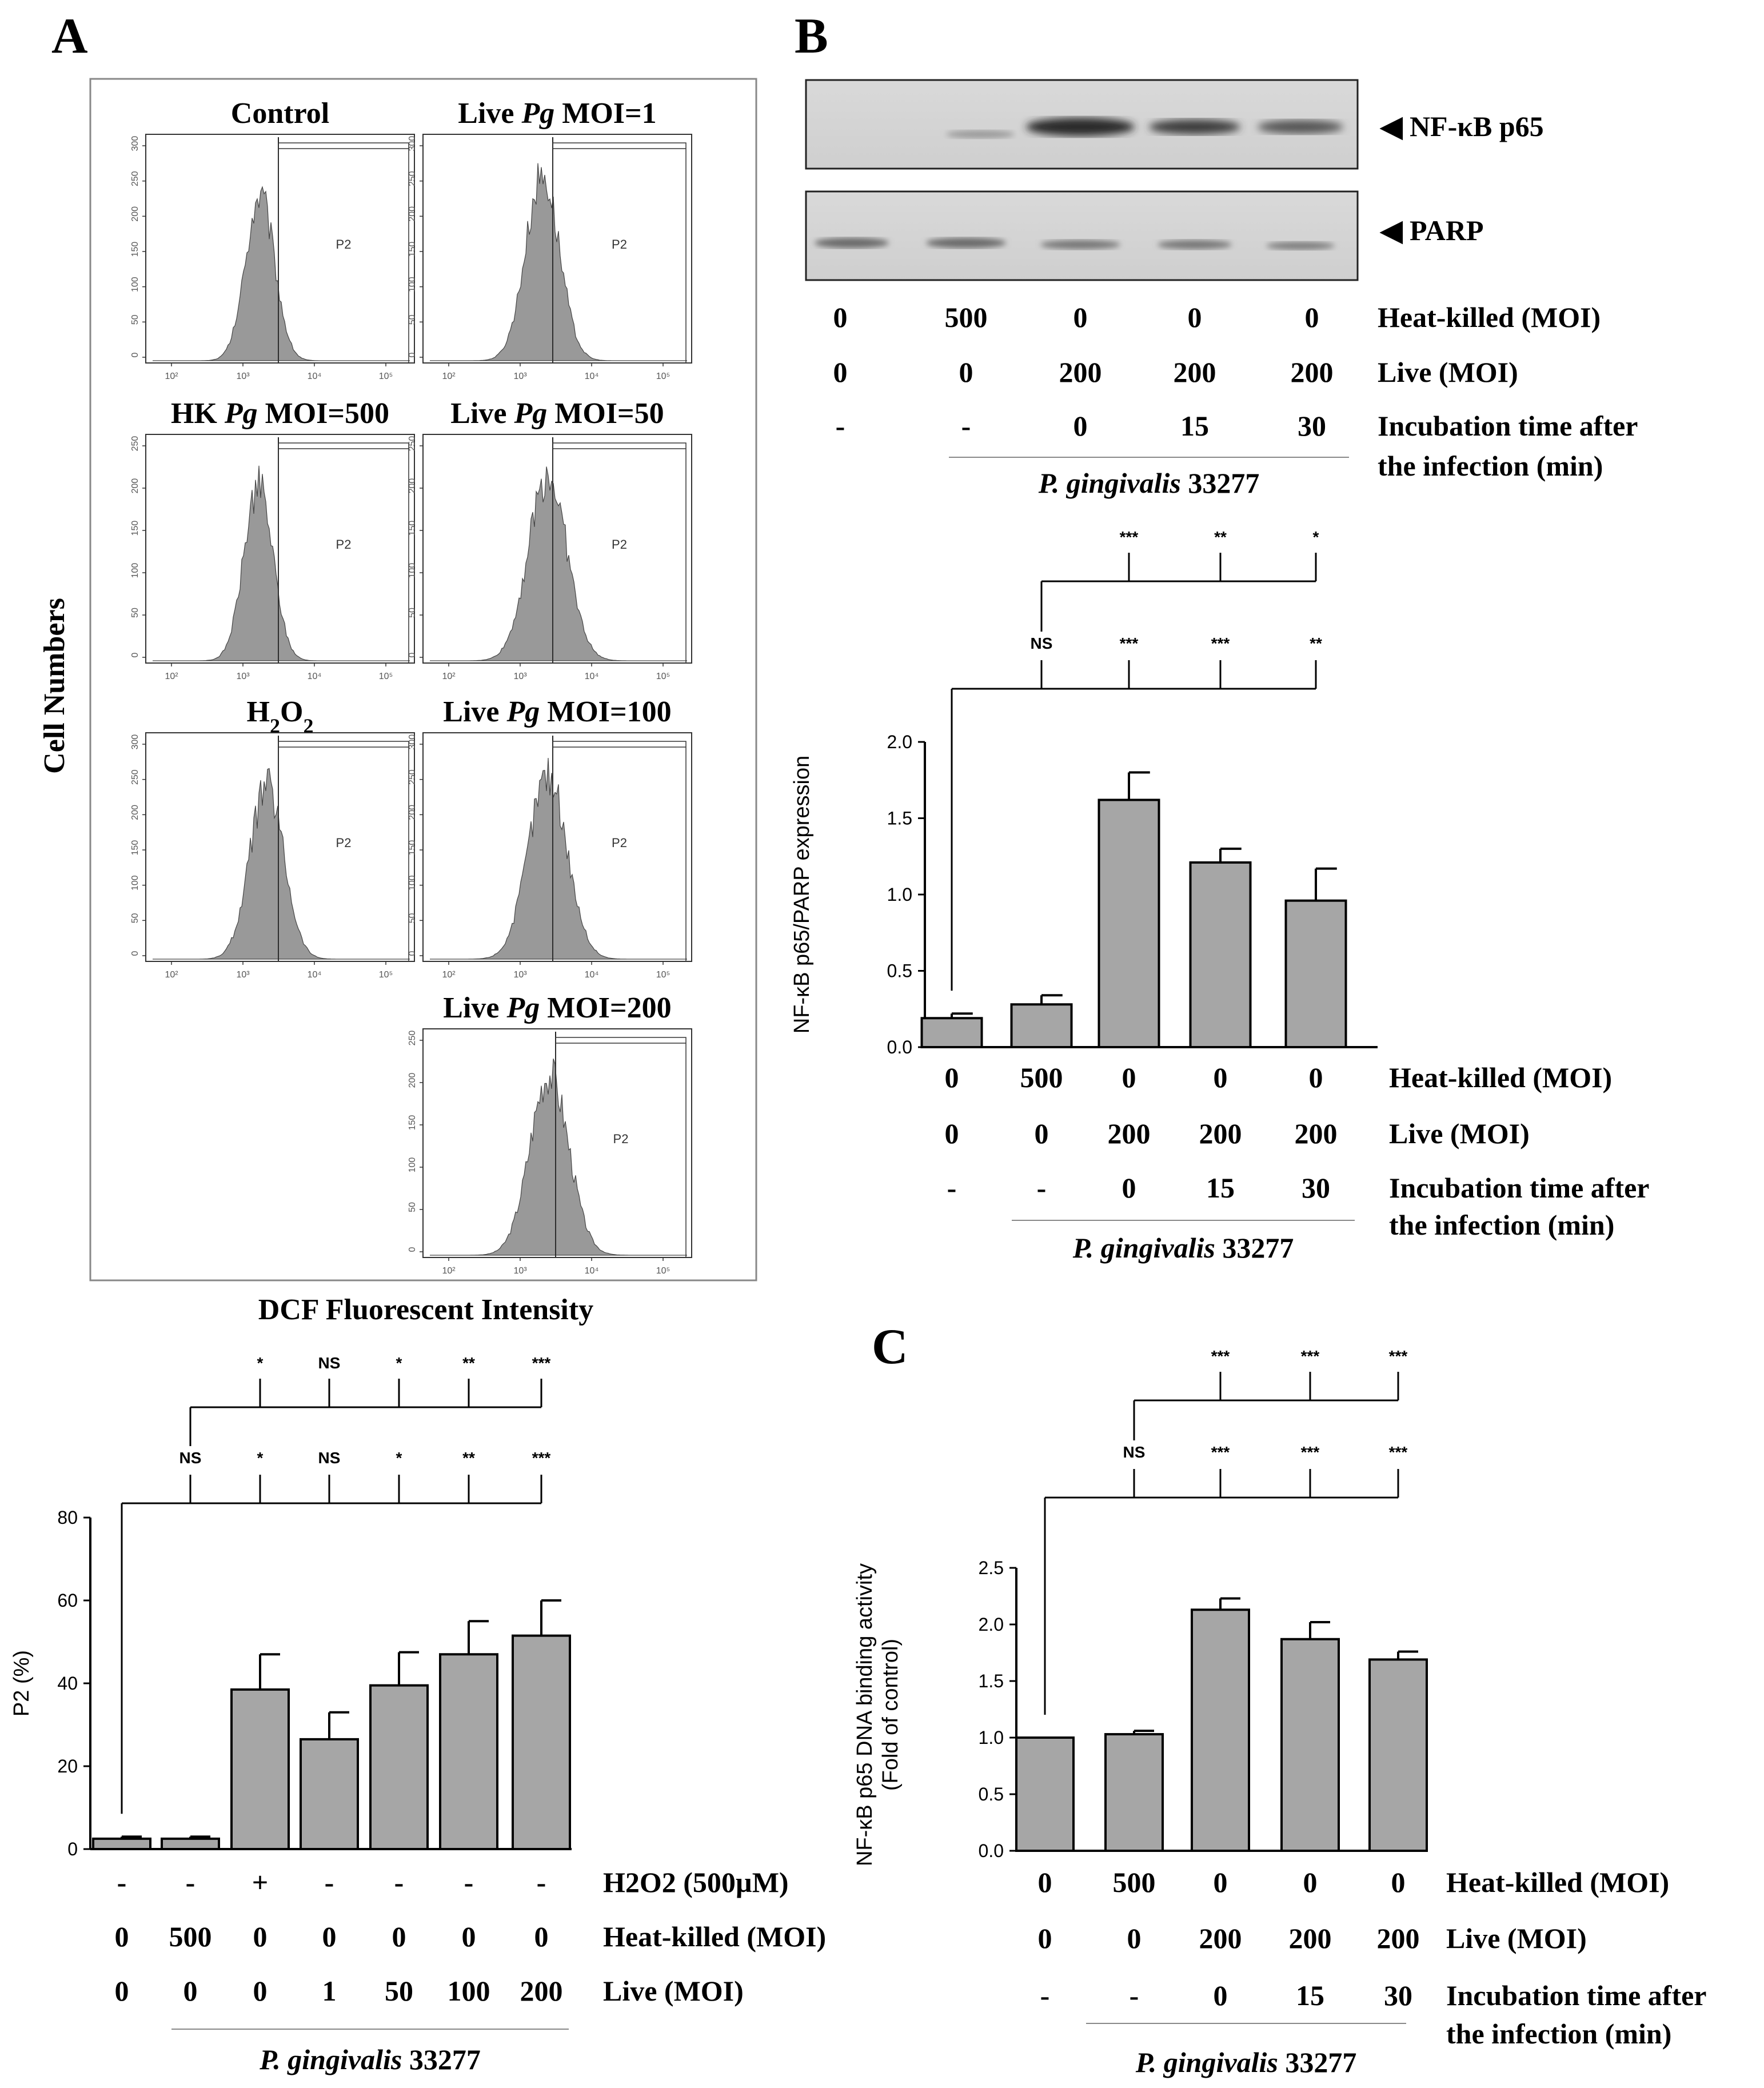 The width and height of the screenshot is (1764, 2088). What do you see at coordinates (272, 838) in the screenshot?
I see `histogram-5: H2O2 300 250 200 150 100 50 0 10² 10³ 10⁴ 10⁵ P2` at bounding box center [272, 838].